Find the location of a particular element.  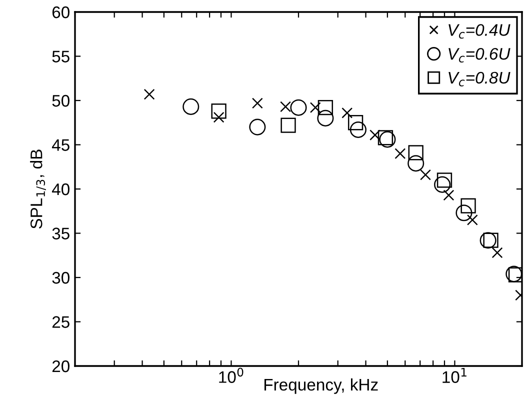

y-tick-label: 55 is located at coordinates (61, 56).